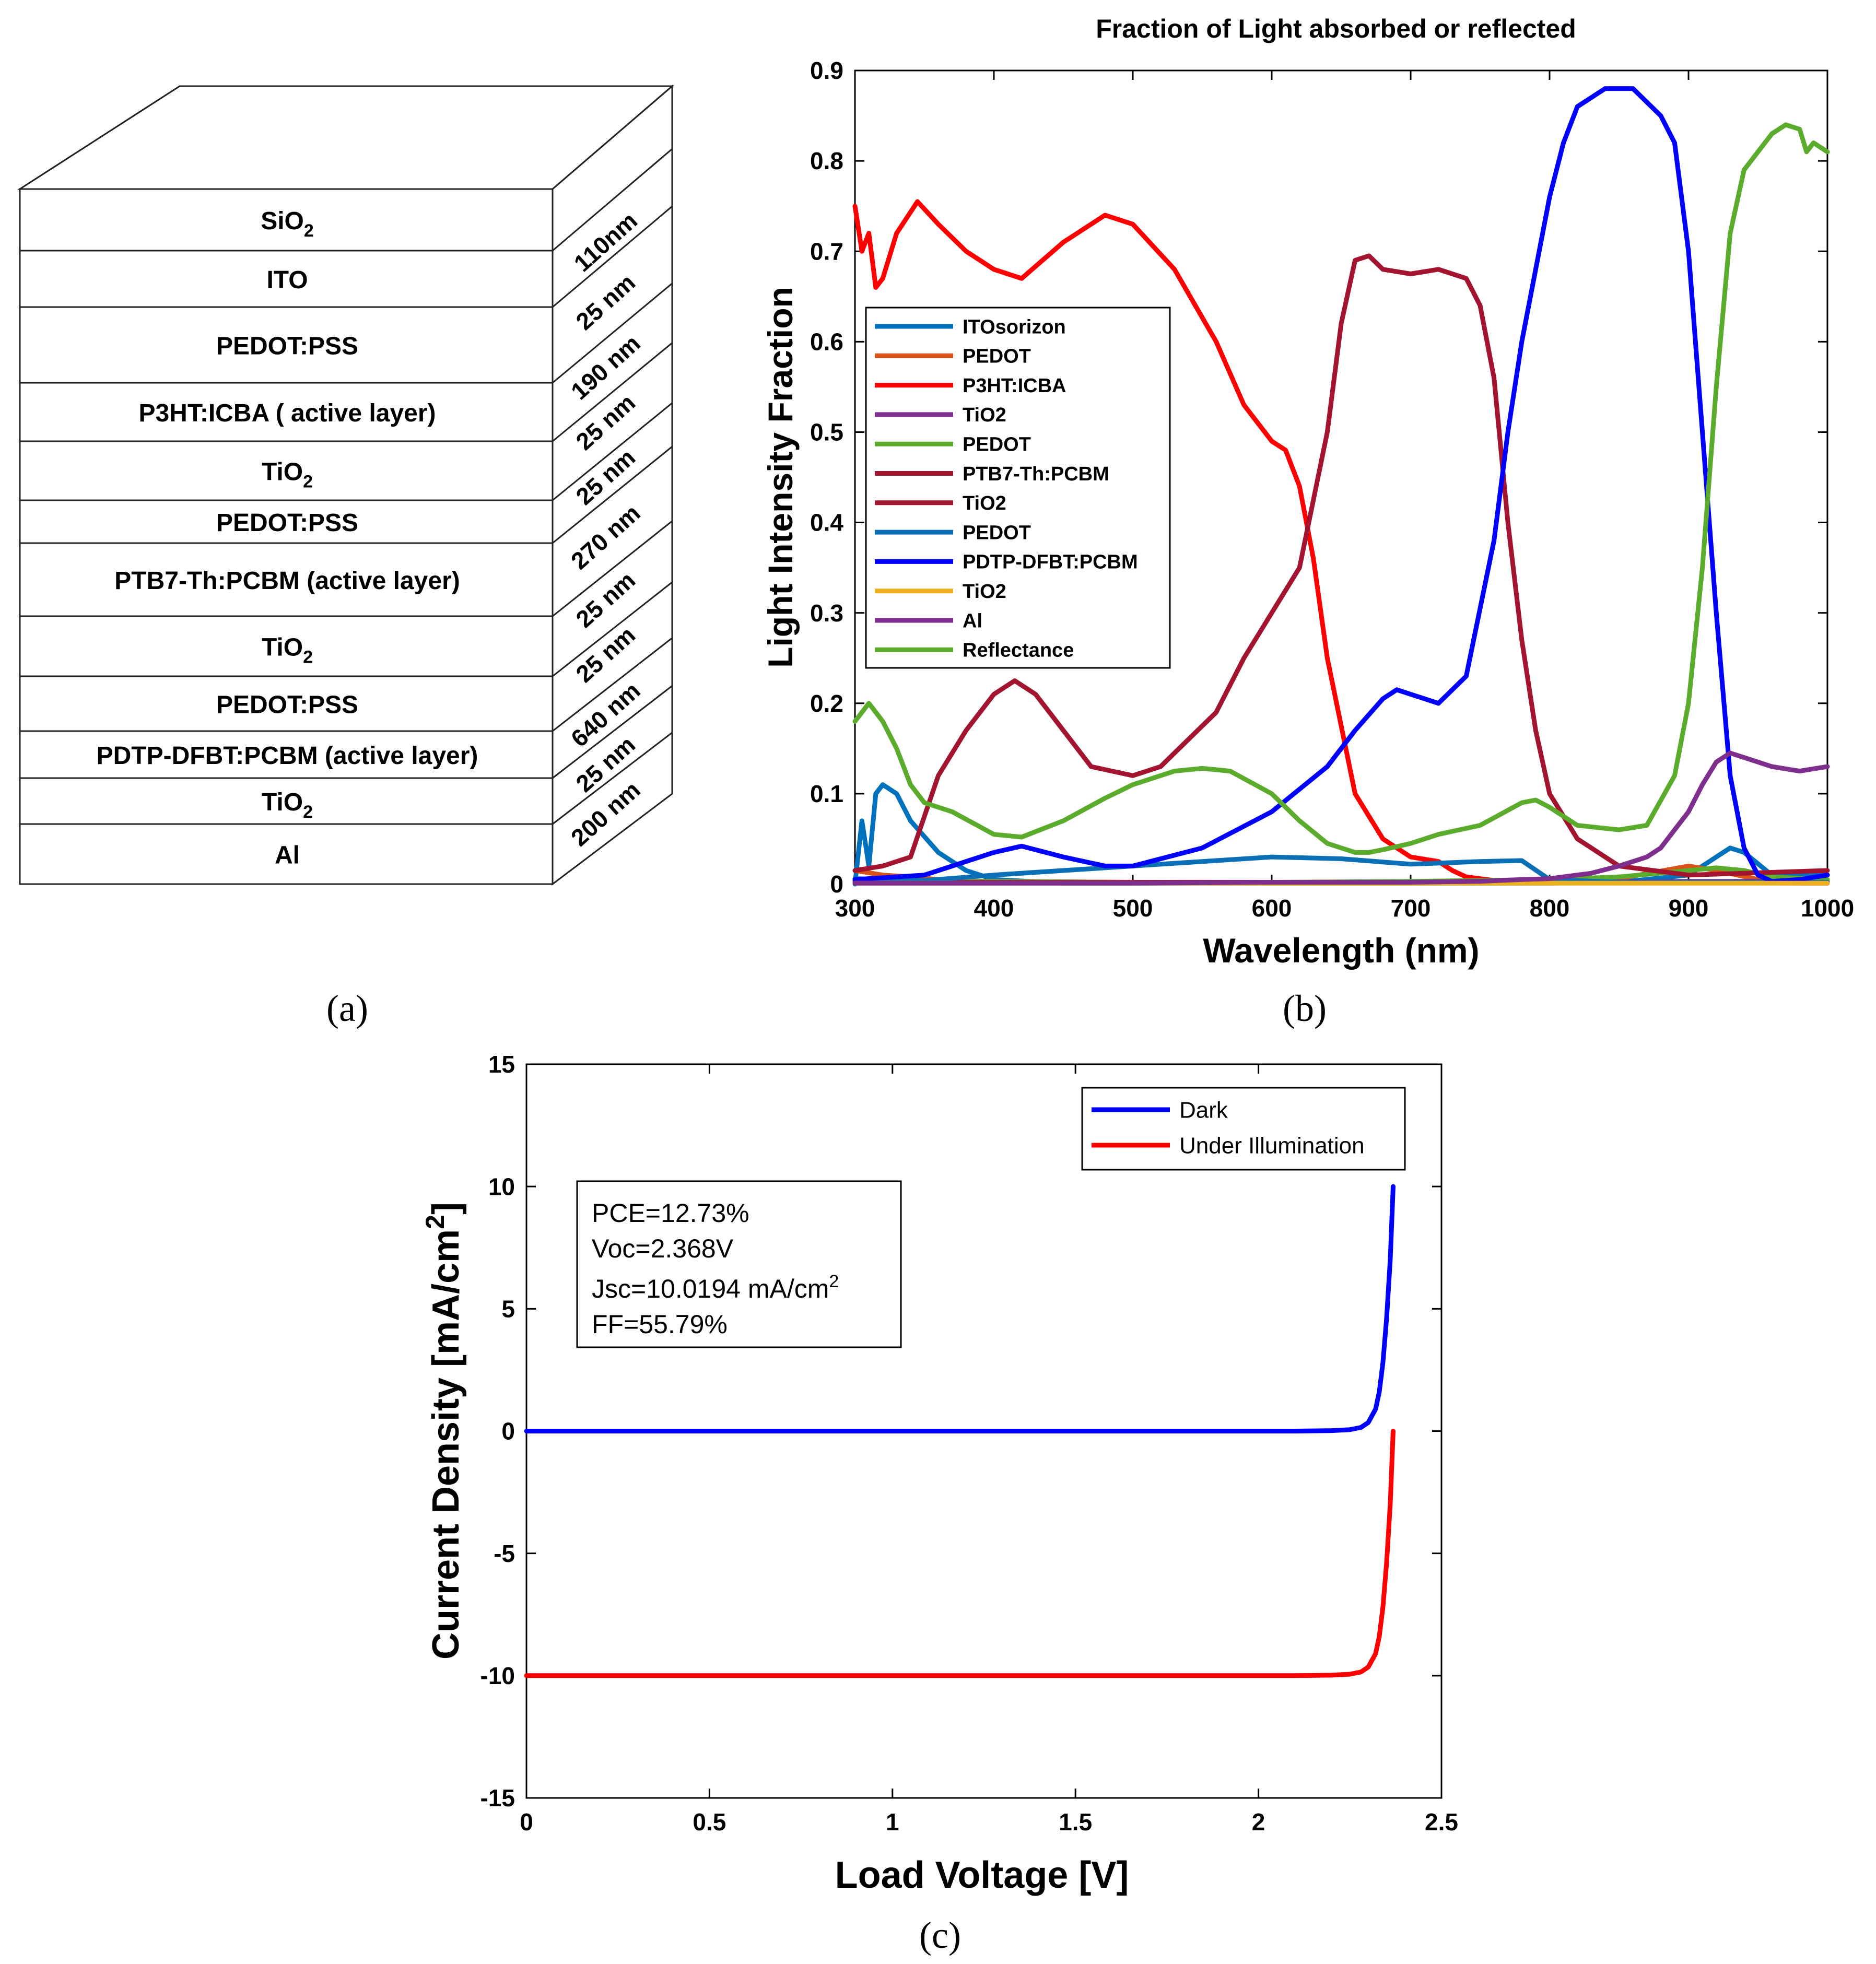  I want to click on layer-label: PDTP-DFBT:PCBM (active layer), so click(288, 756).